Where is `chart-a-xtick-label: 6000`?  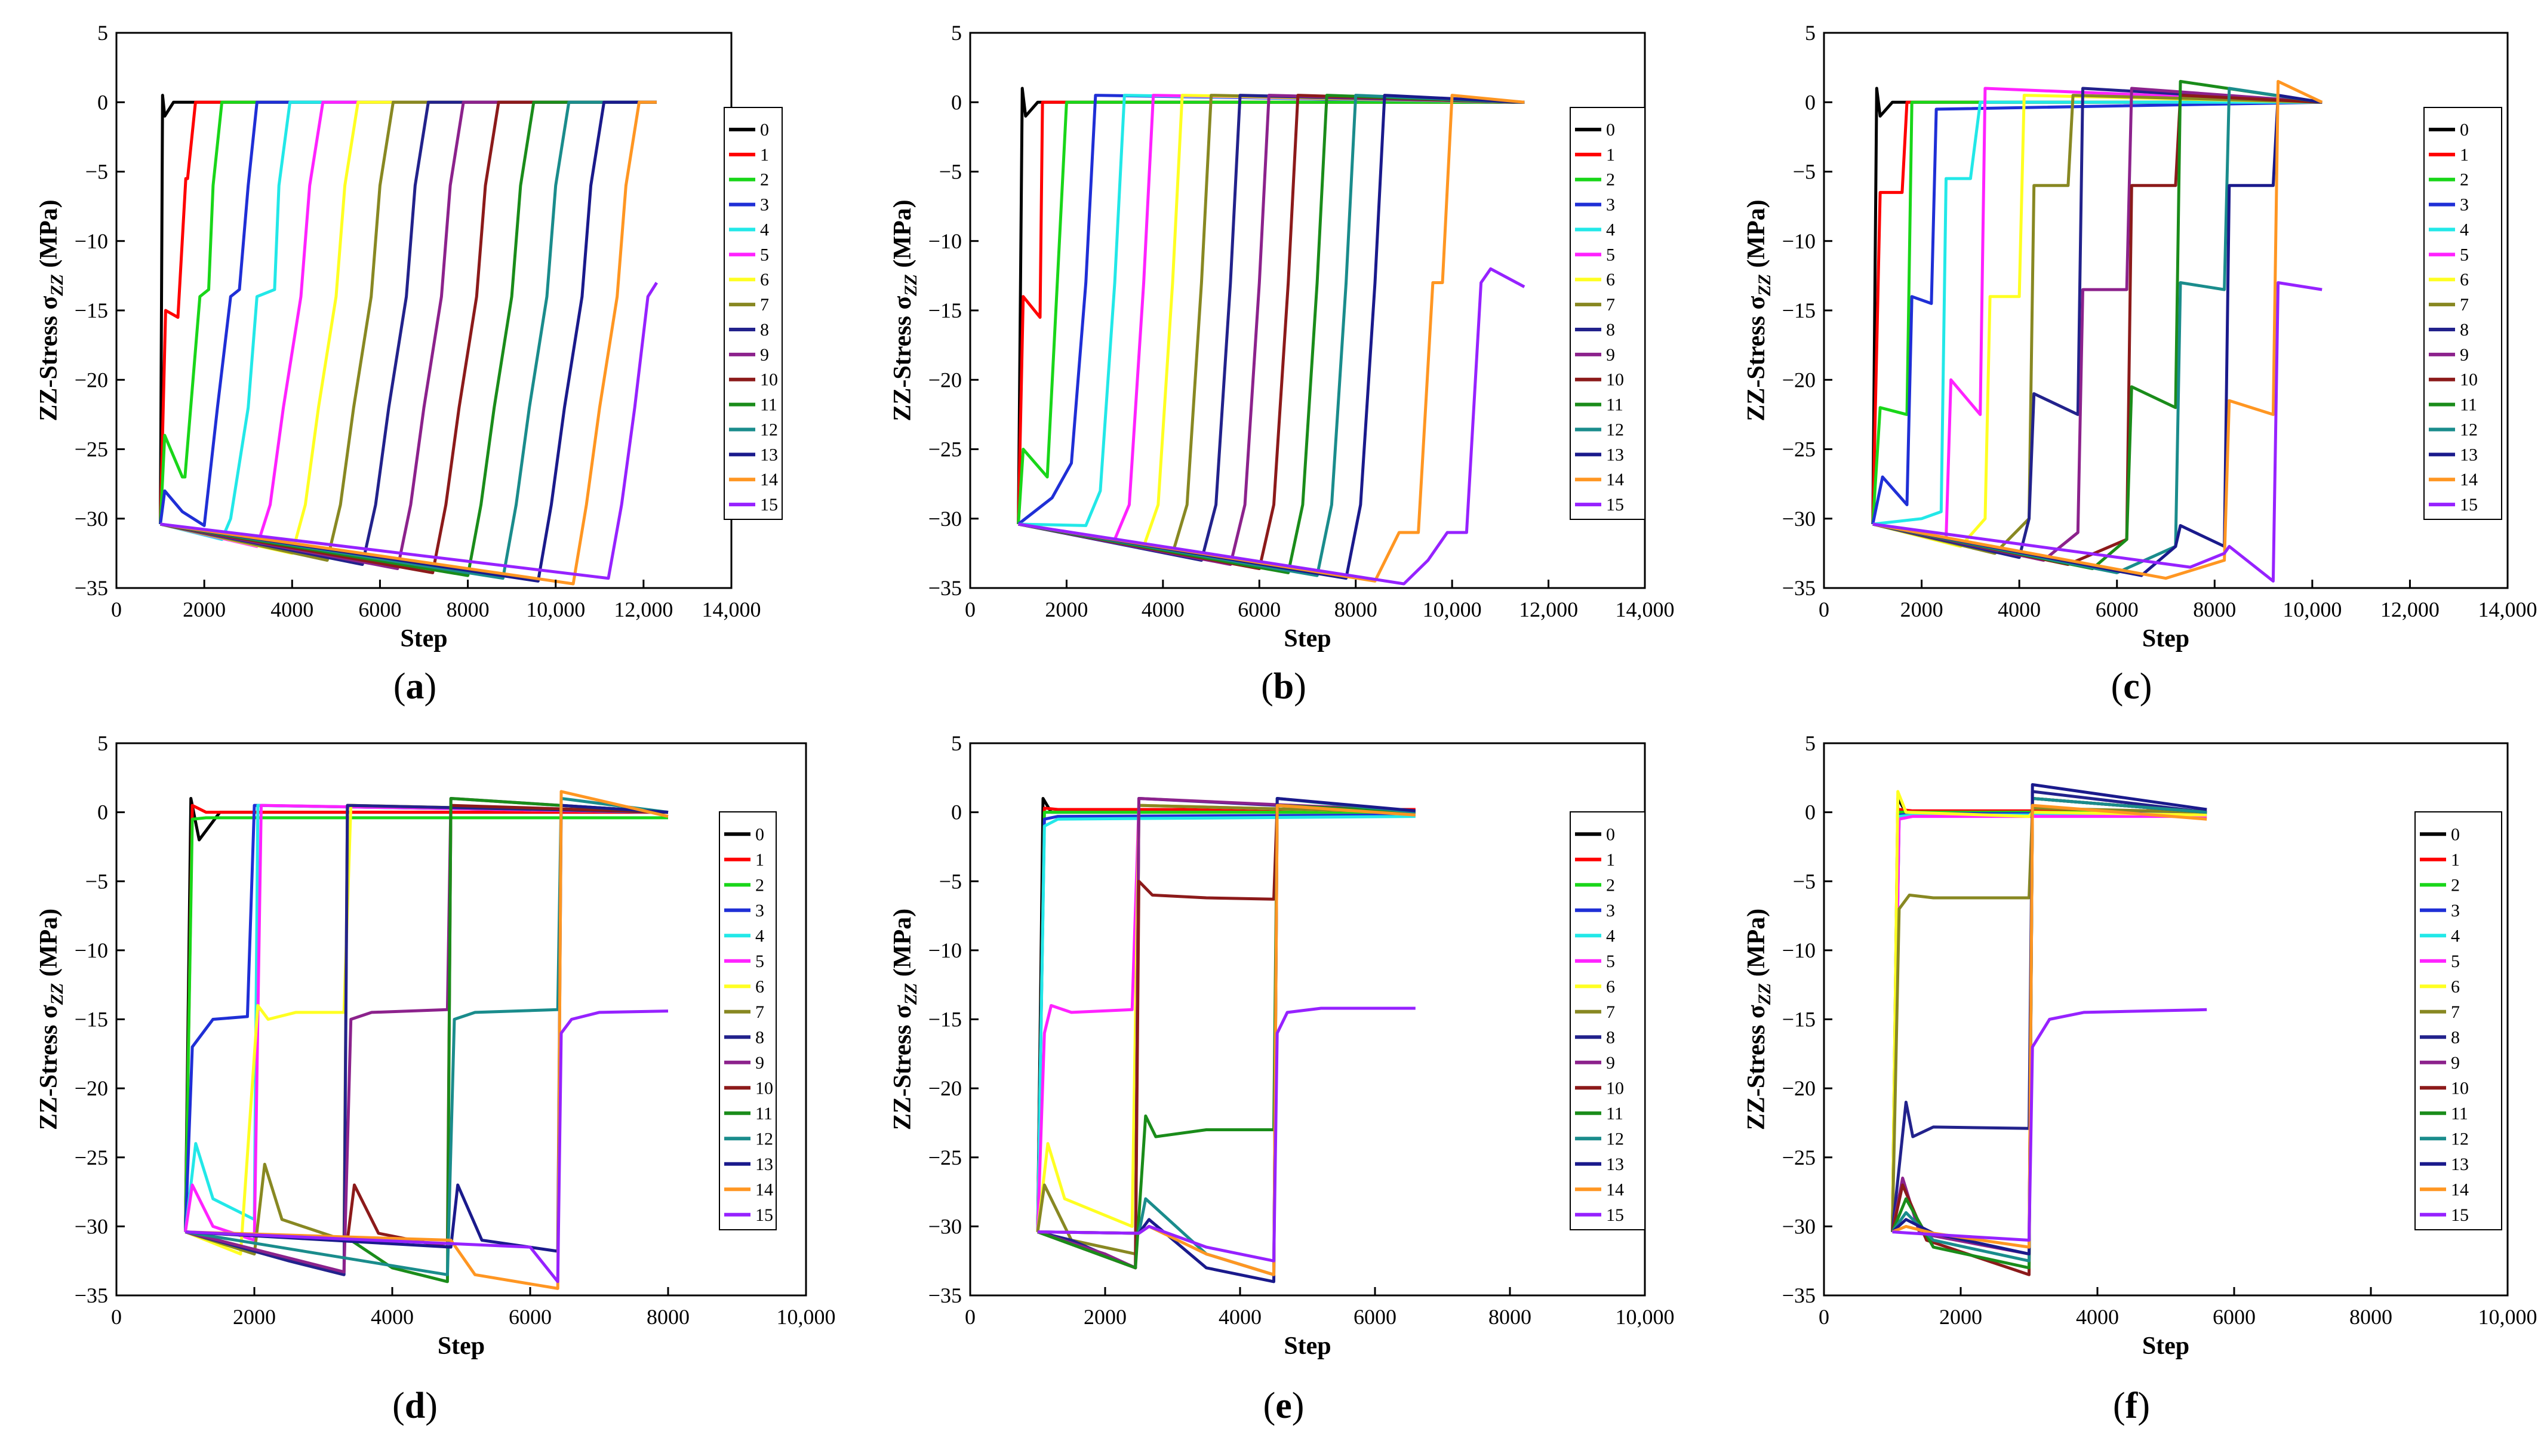
chart-a-xtick-label: 6000 is located at coordinates (379, 609).